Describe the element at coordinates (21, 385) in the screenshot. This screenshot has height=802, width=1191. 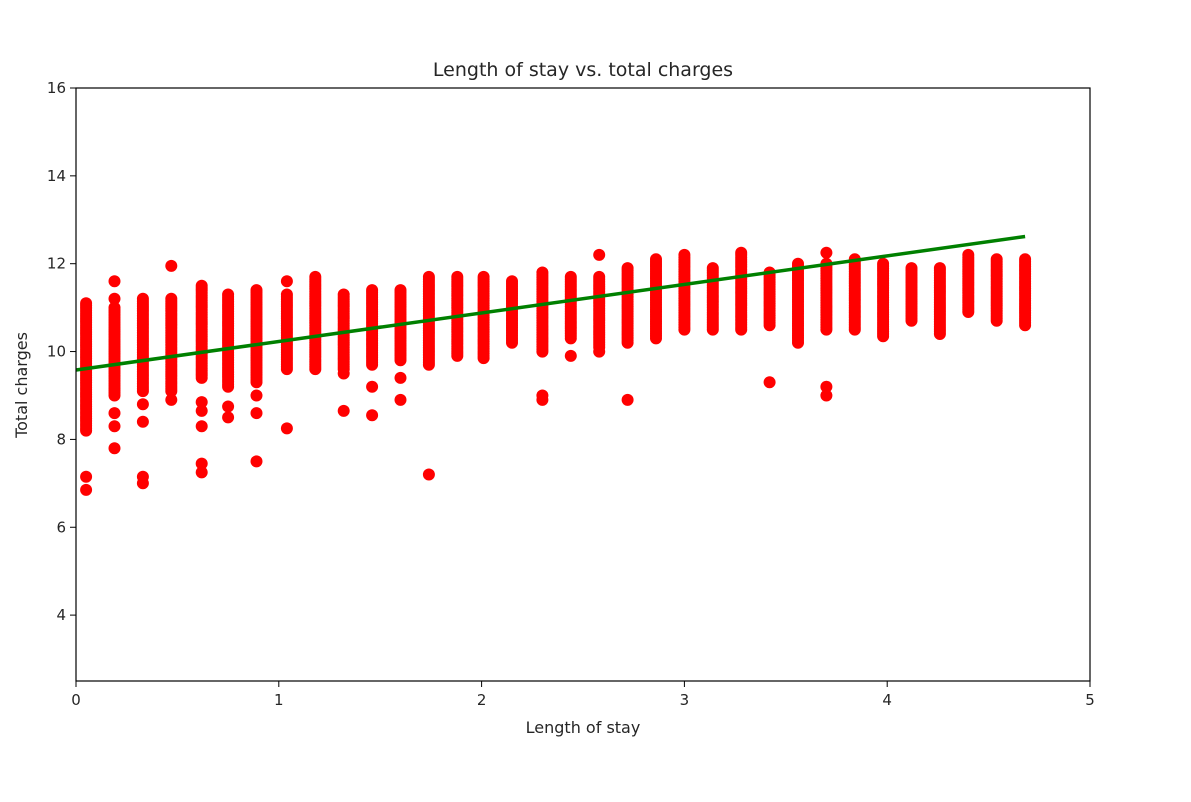
I see `y-axis-label: Total charges` at that location.